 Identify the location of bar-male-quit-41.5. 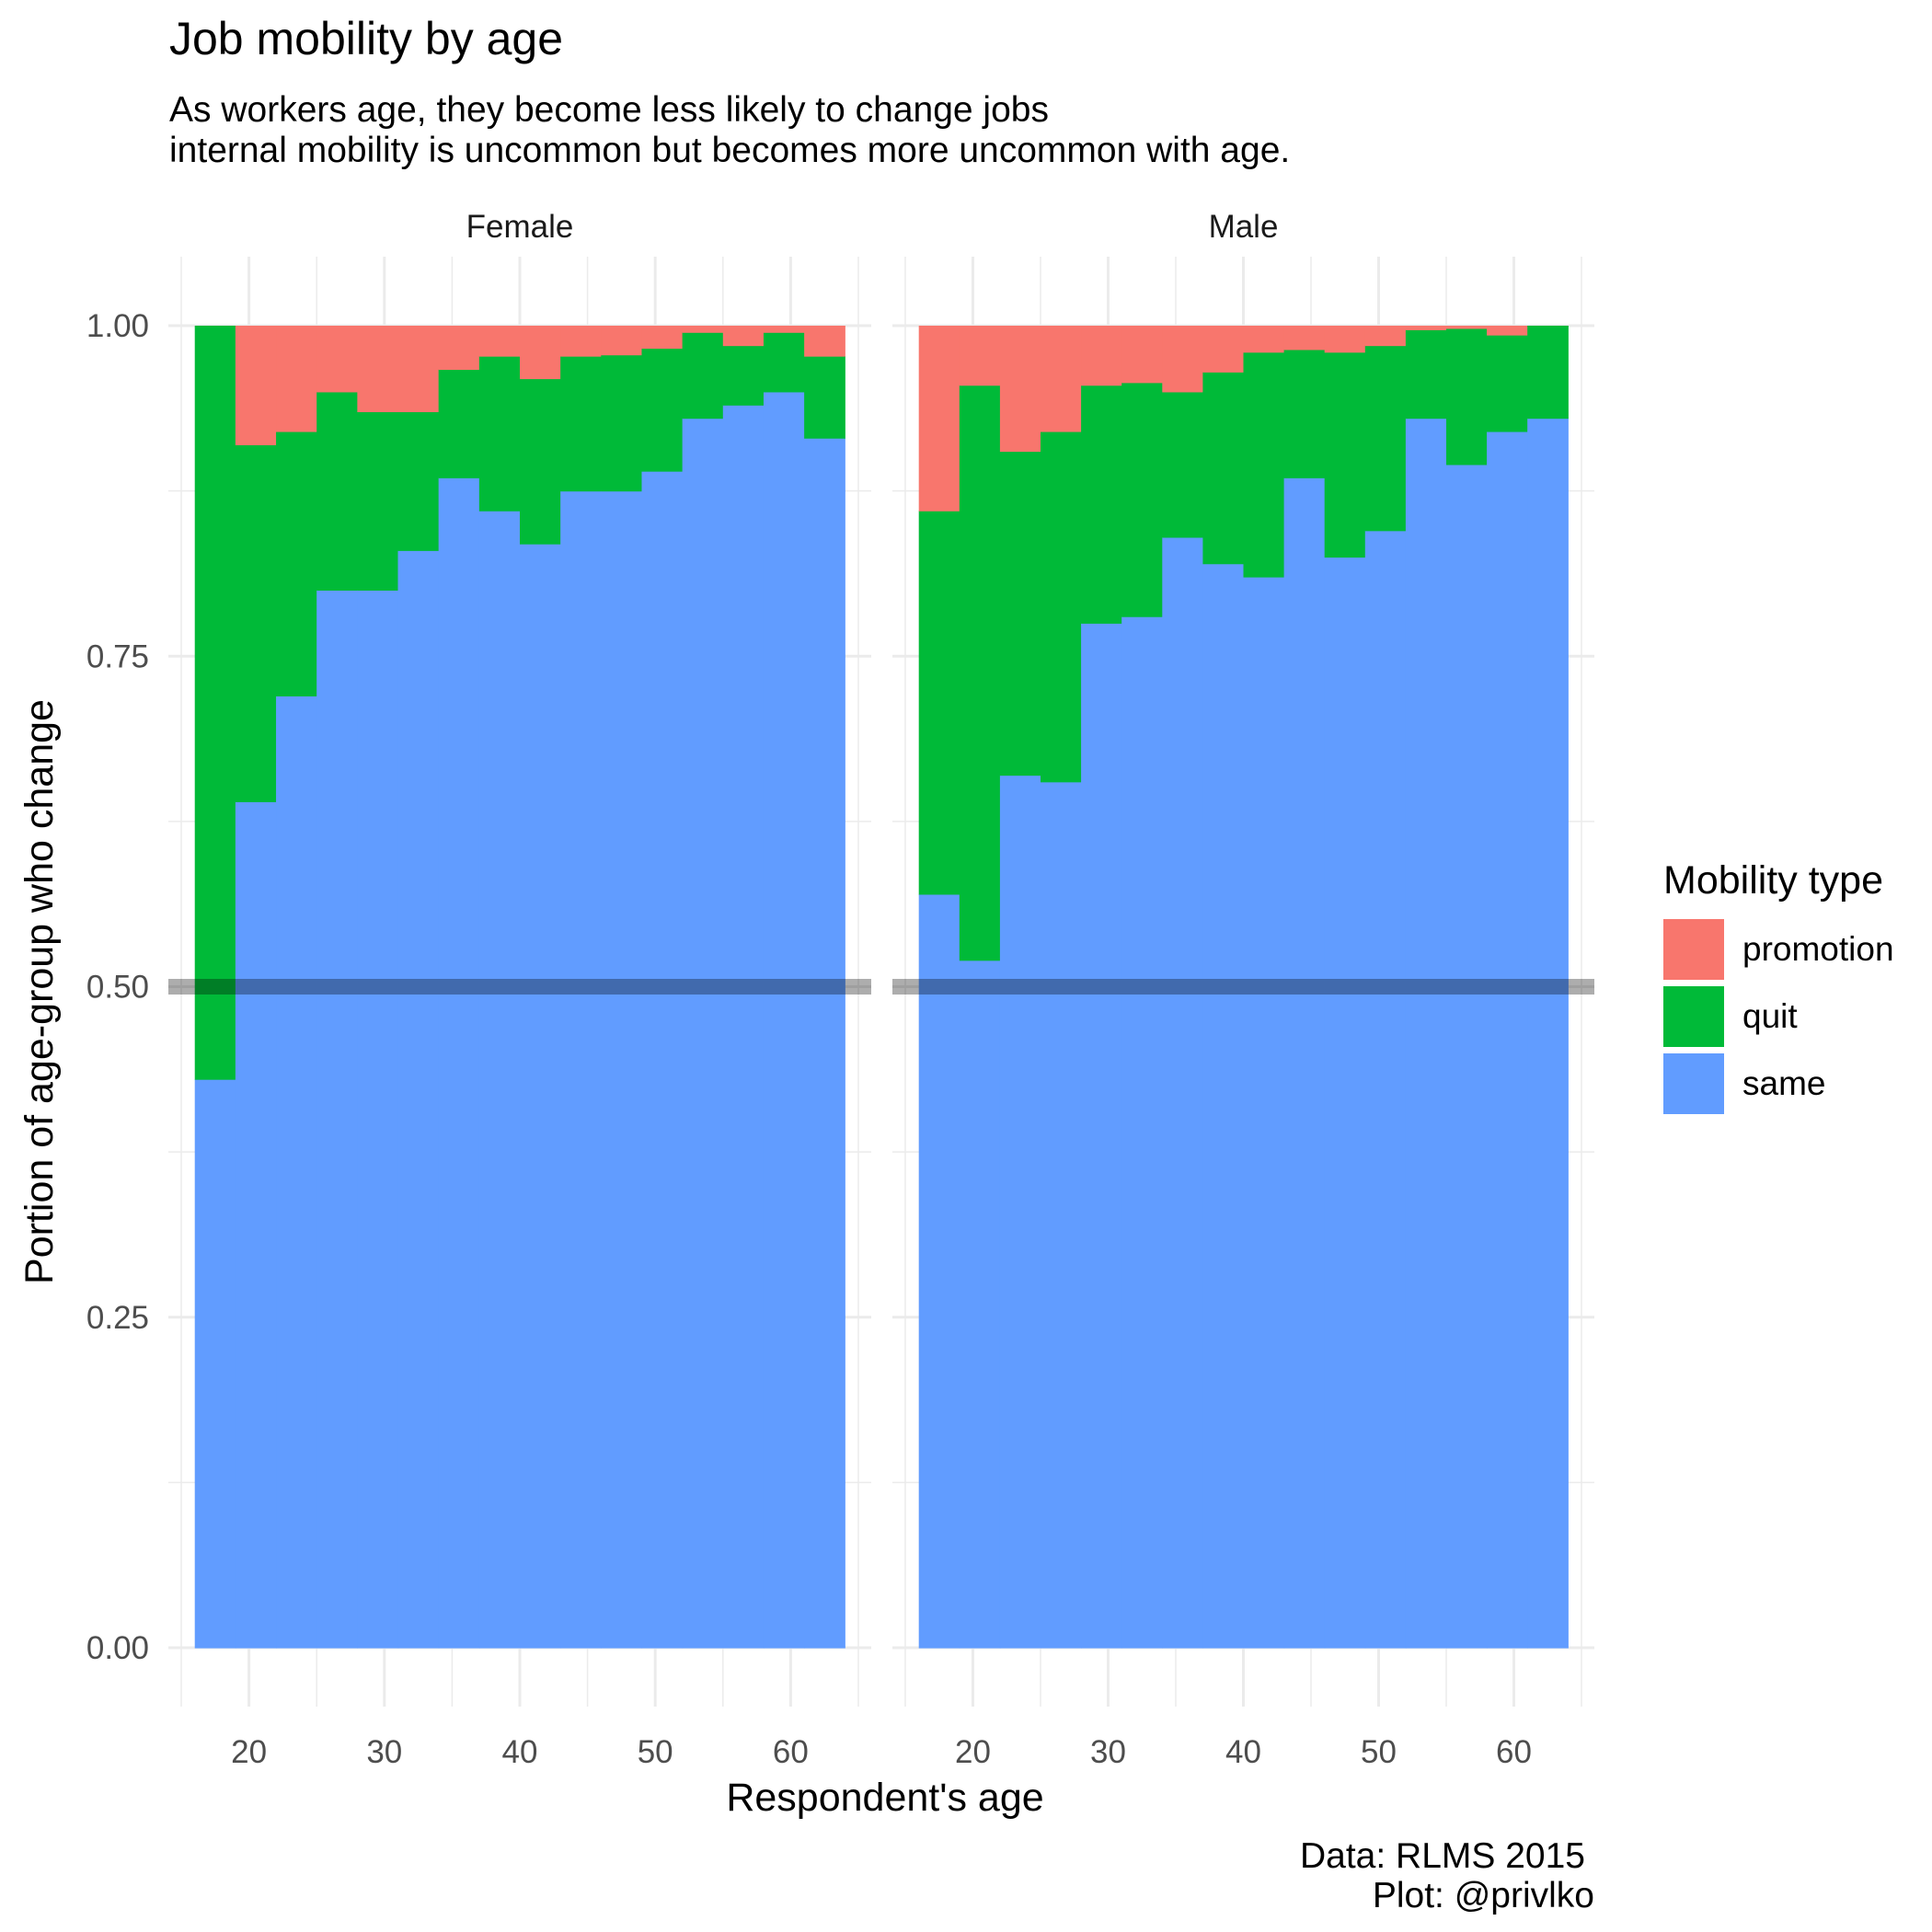
(1264, 464).